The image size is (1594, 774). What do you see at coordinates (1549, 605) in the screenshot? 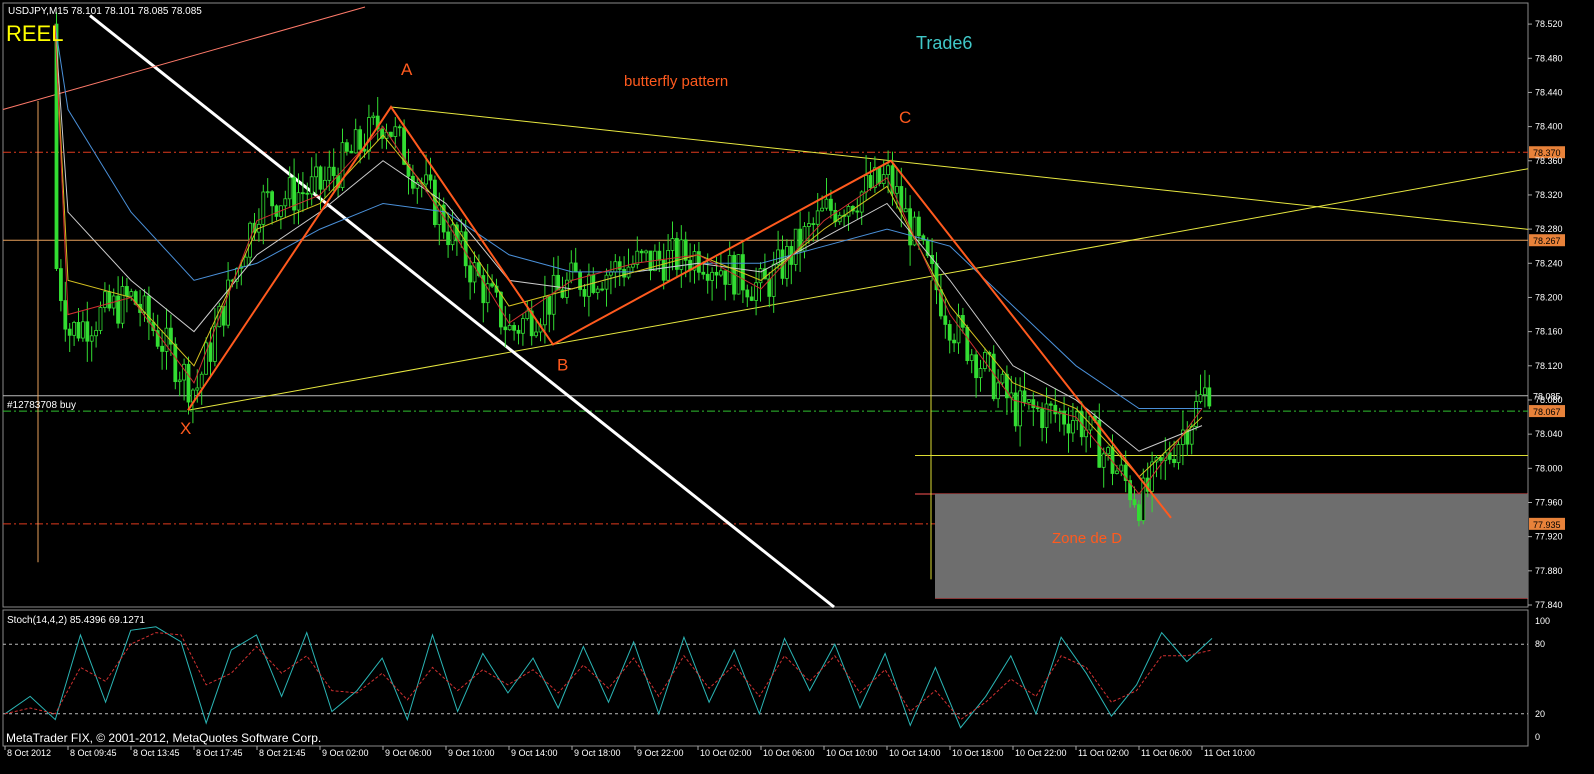
I see `price-tick-label: 77.840` at bounding box center [1549, 605].